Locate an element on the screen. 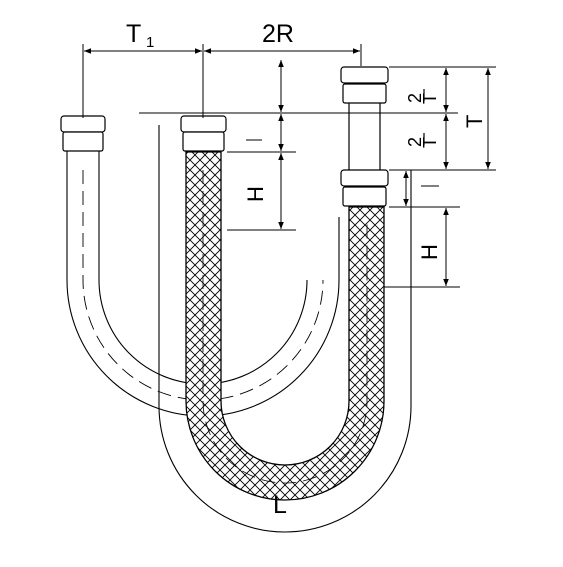 This screenshot has width=563, height=567. left-dimension-column is located at coordinates (265, 144).